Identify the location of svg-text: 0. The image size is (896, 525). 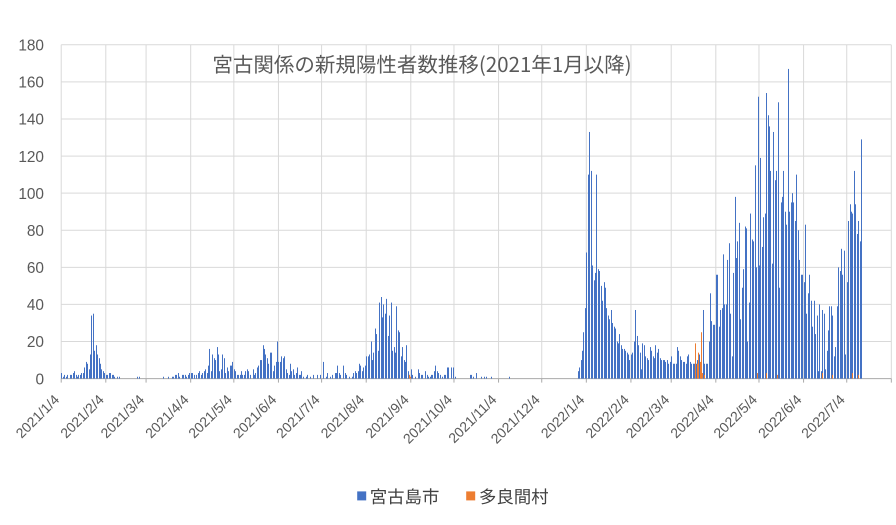
(39, 379).